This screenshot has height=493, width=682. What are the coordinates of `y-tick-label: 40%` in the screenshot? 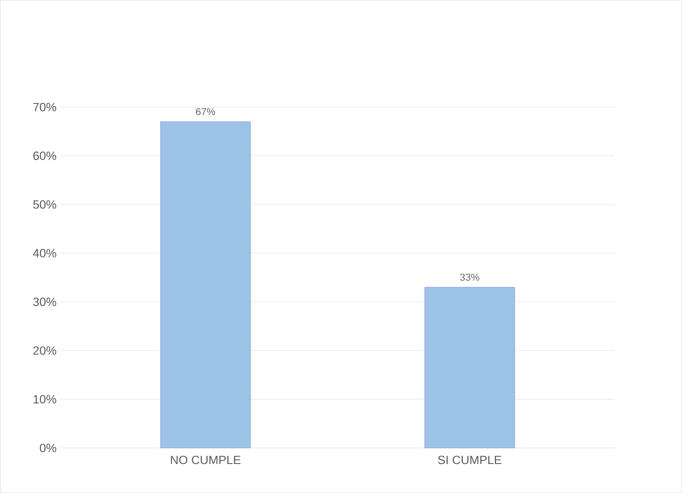 It's located at (44, 253).